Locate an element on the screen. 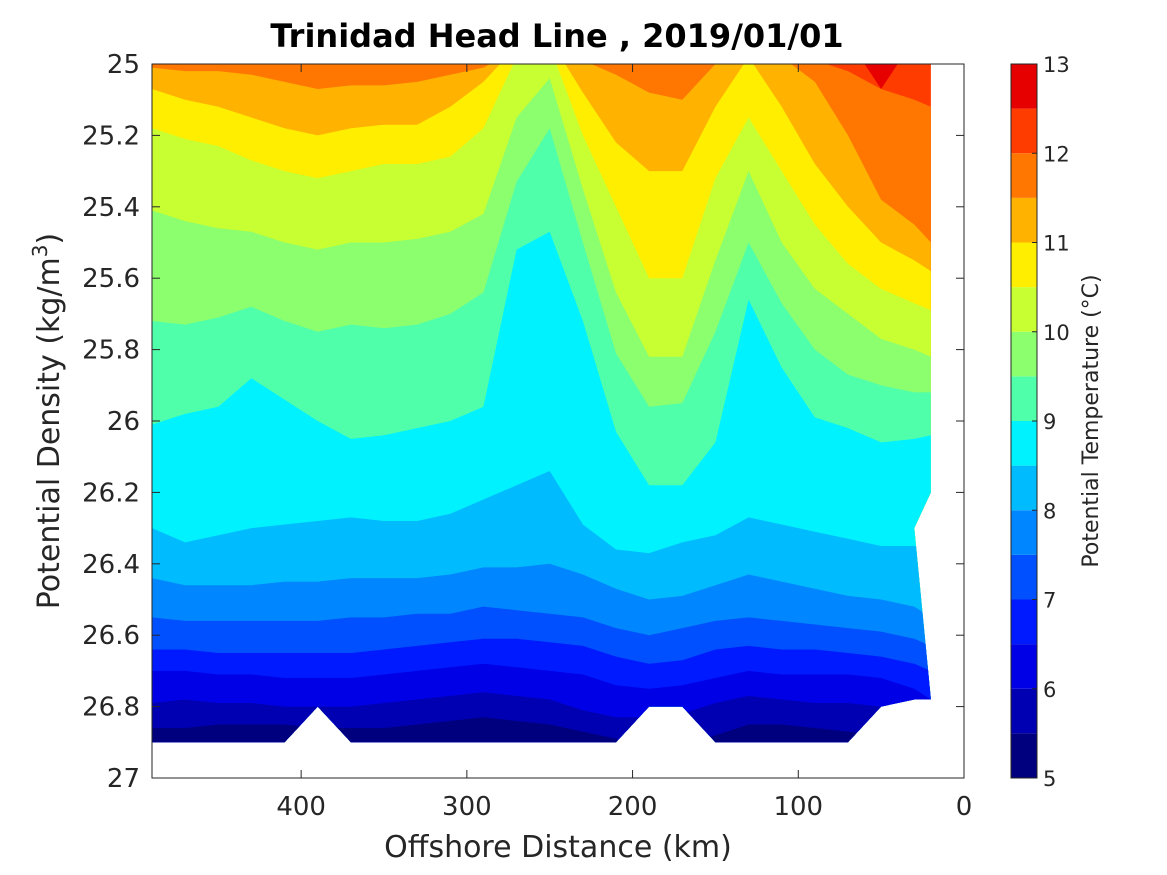  y-tick-label: 25.4 is located at coordinates (111, 208).